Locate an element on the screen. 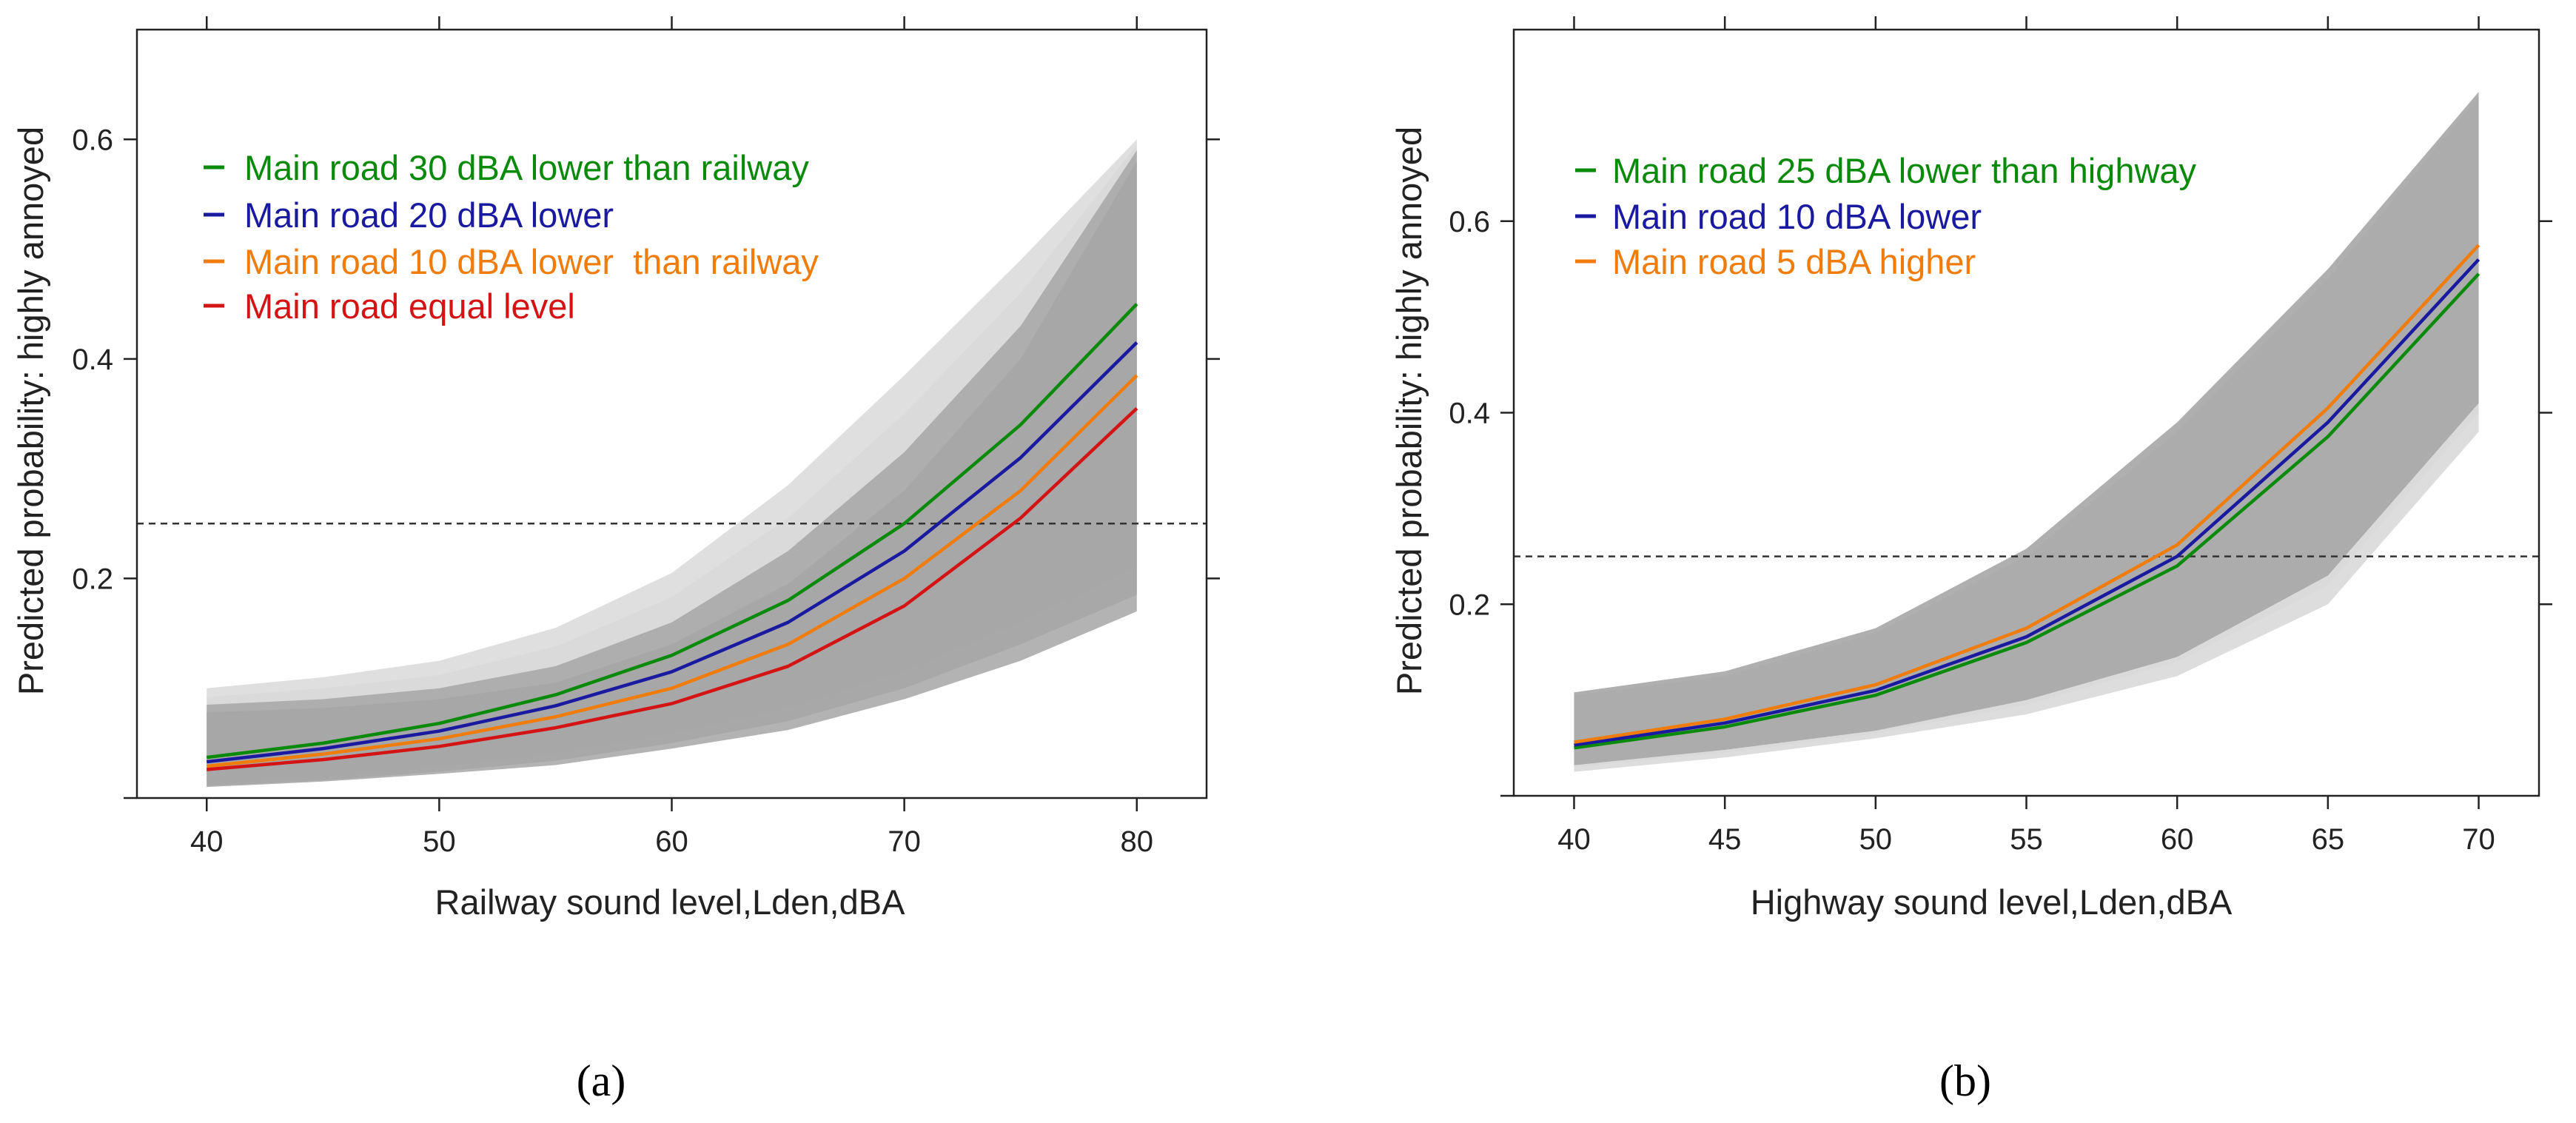 The height and width of the screenshot is (1123, 2576). panel-a-xtick-label-5: 80 is located at coordinates (1137, 842).